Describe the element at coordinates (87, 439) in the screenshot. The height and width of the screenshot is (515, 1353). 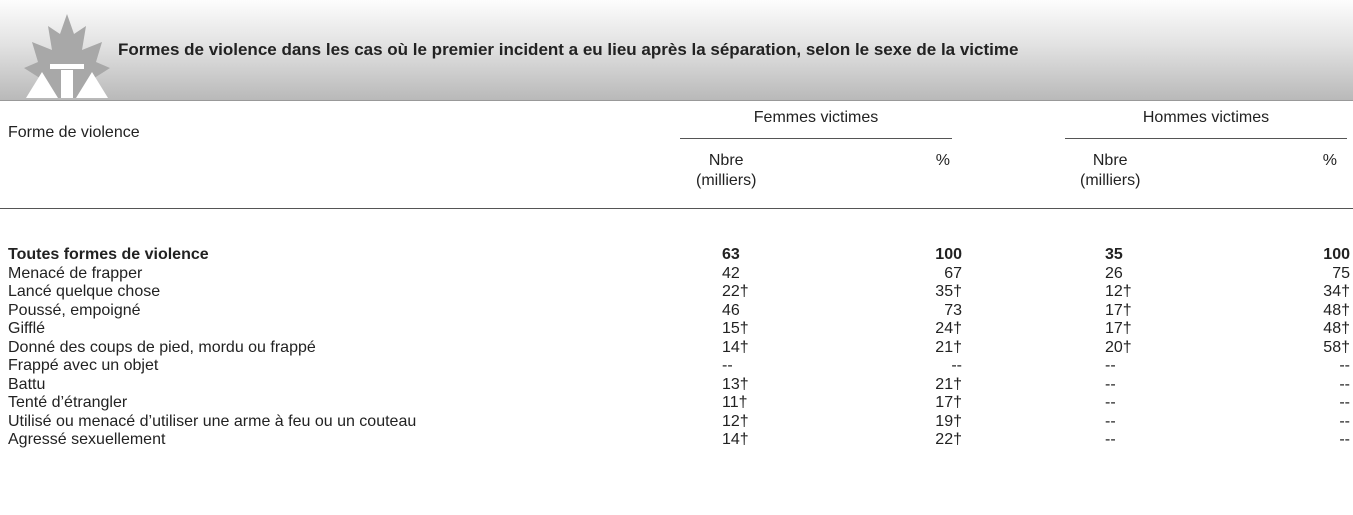
I see `row-label: Agressé sexuellement` at that location.